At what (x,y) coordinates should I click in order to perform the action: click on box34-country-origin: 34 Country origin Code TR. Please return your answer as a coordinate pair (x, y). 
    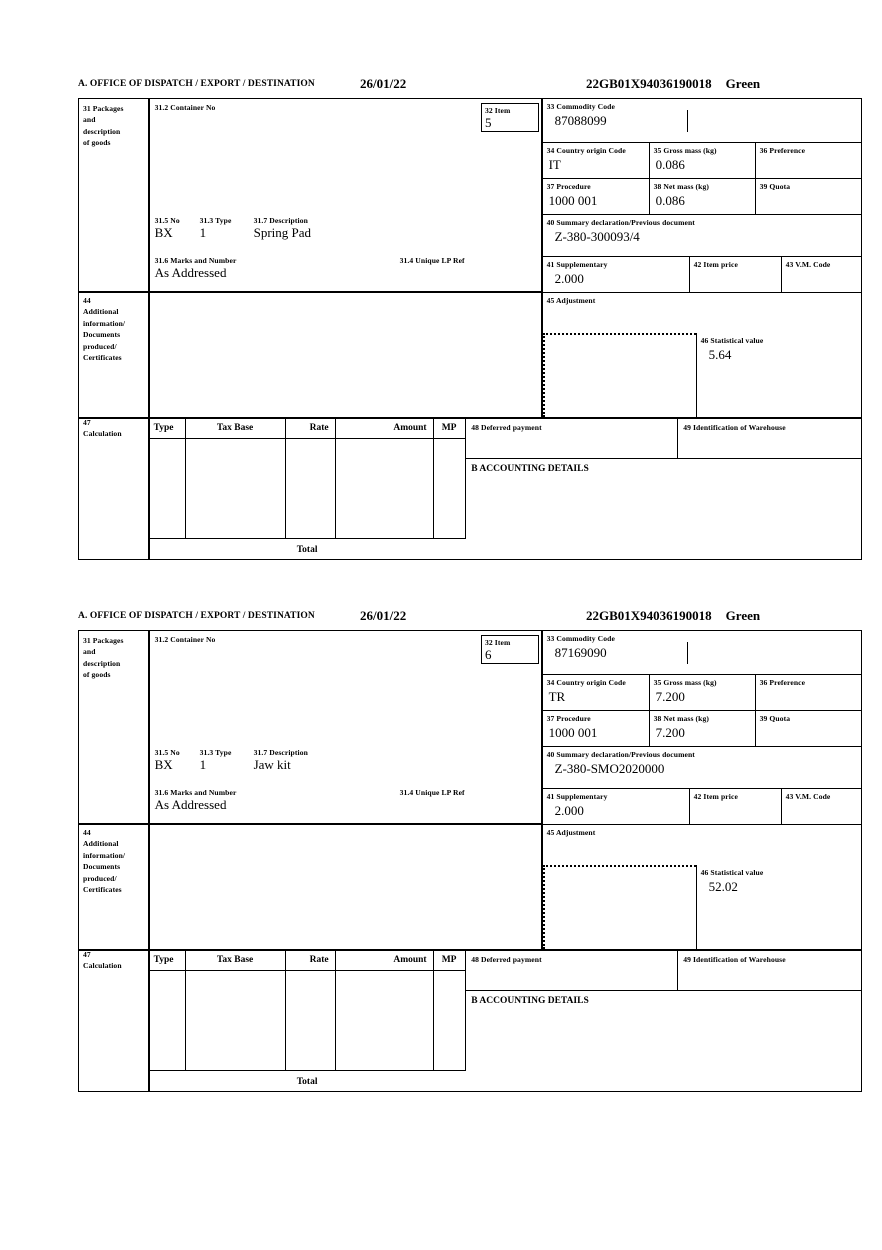
    Looking at the image, I should click on (596, 693).